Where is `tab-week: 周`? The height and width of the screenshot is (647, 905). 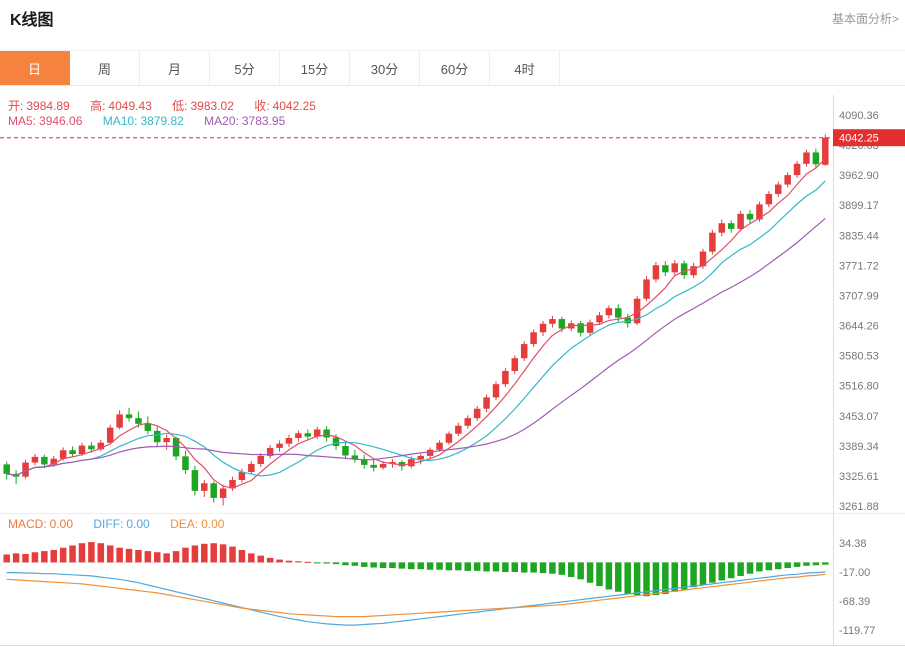
tab-week: 周 is located at coordinates (105, 68).